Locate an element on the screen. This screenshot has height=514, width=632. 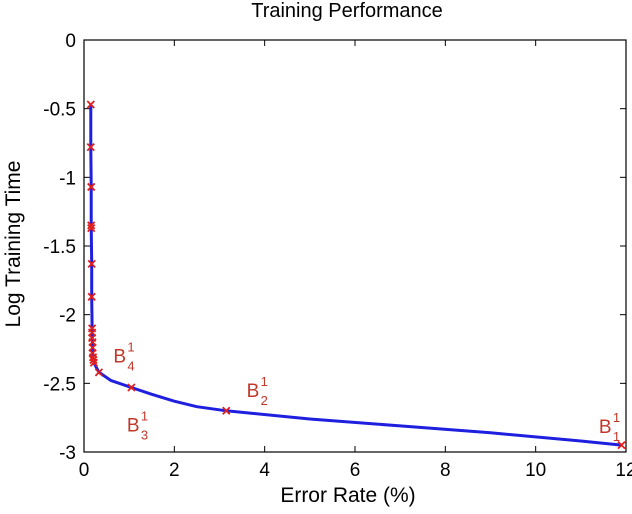
x-tick-label: 12 is located at coordinates (623, 470).